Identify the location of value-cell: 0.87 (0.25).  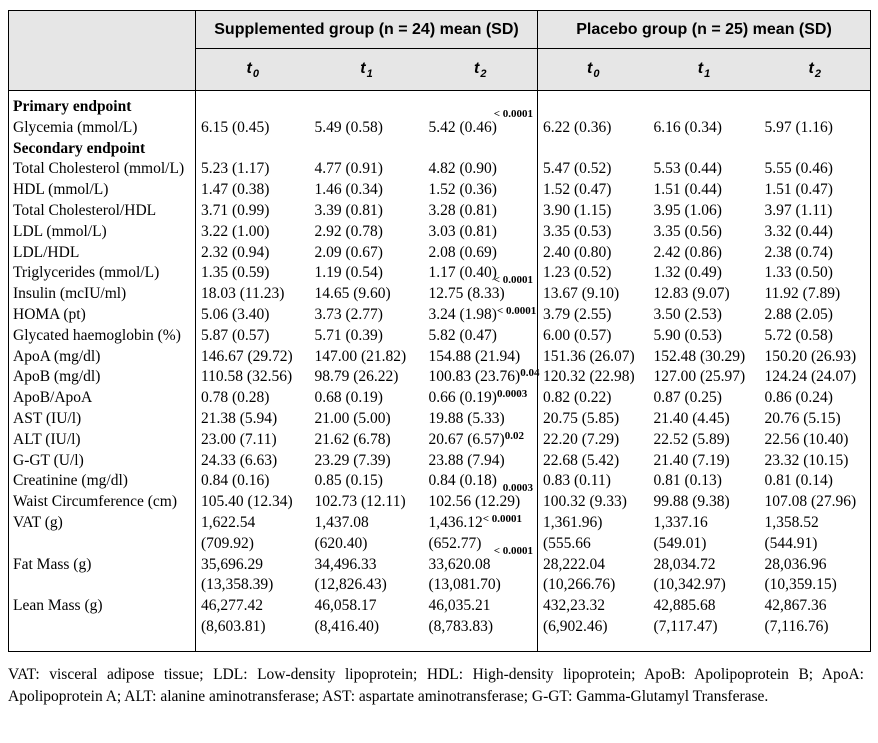
(704, 398).